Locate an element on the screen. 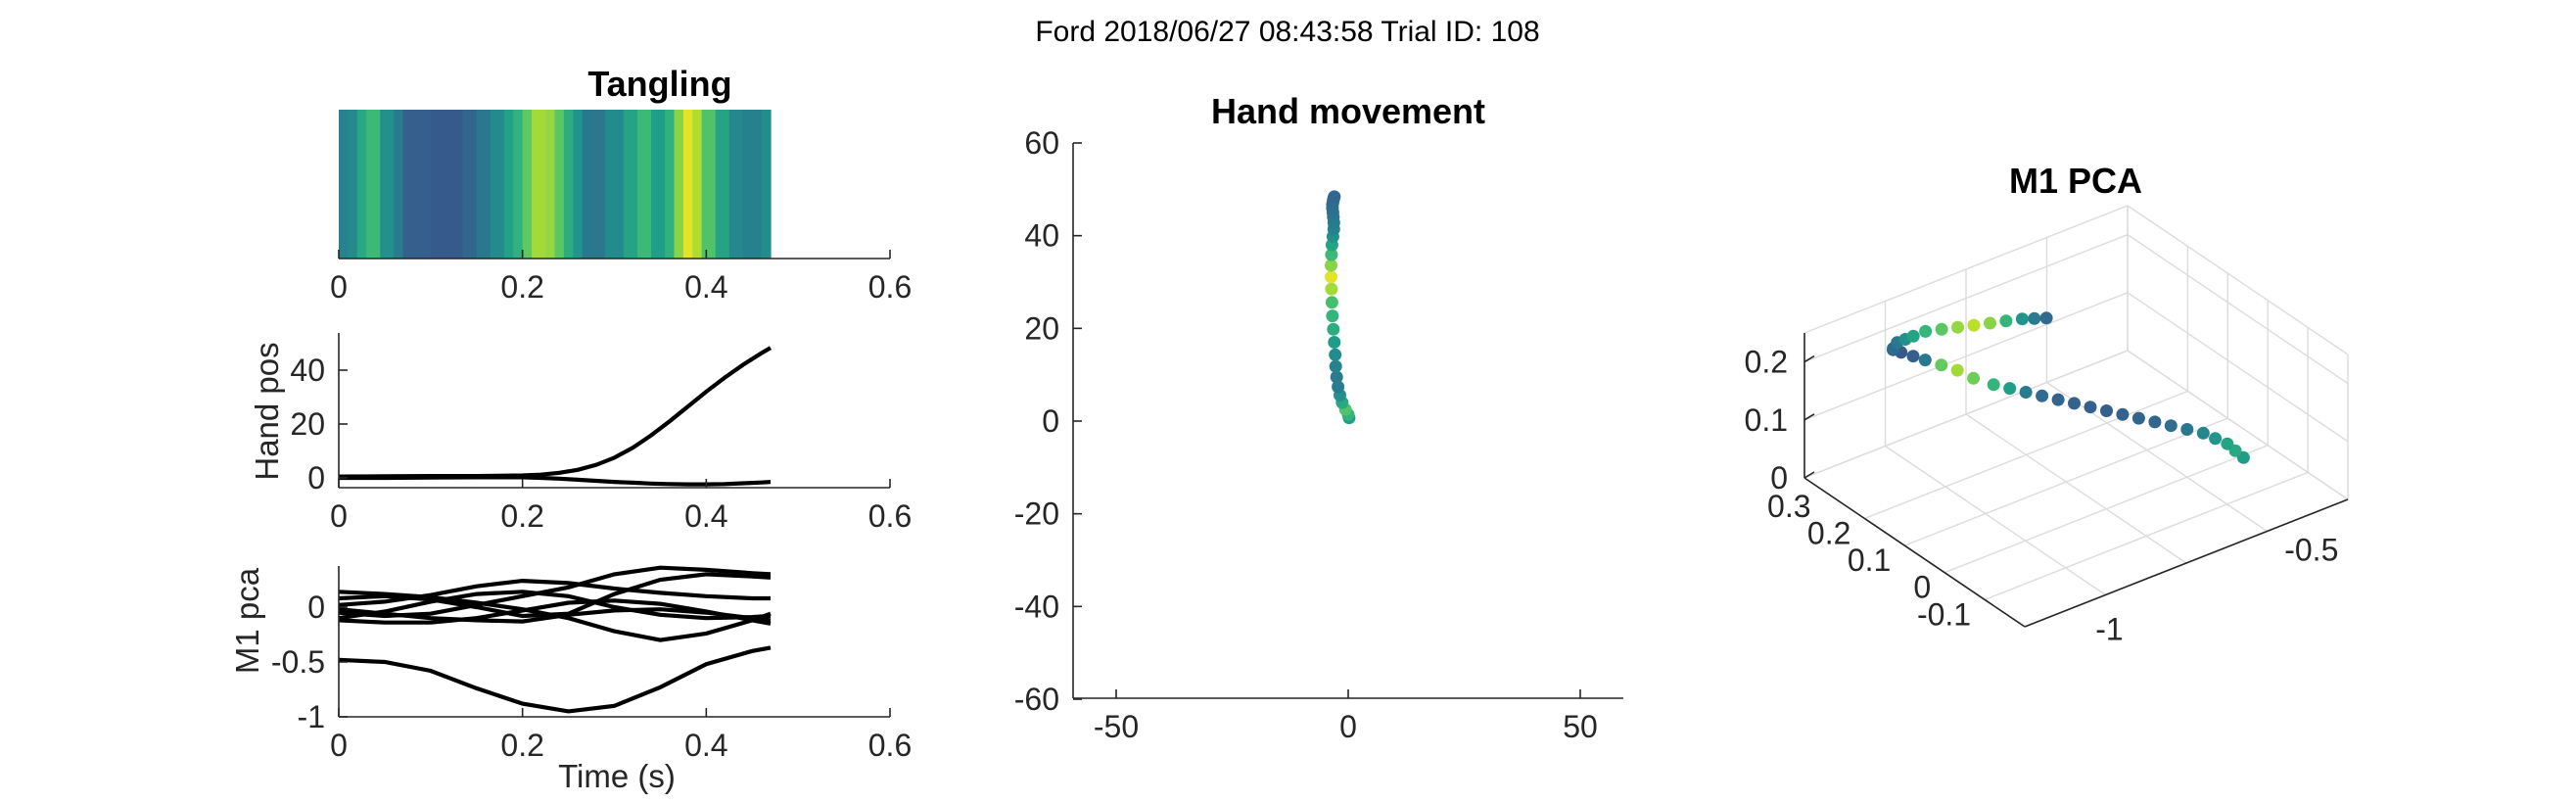 This screenshot has height=803, width=2576. tangling-xtick-label: 0 is located at coordinates (339, 287).